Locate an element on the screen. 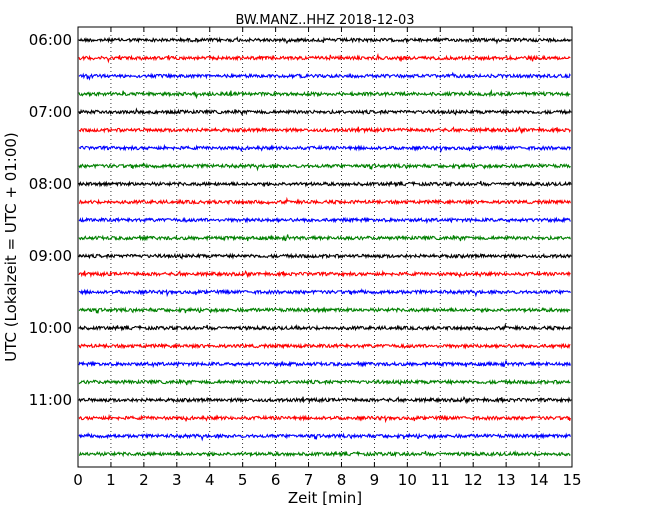 This screenshot has width=650, height=520. x-tick-label: 7 is located at coordinates (309, 480).